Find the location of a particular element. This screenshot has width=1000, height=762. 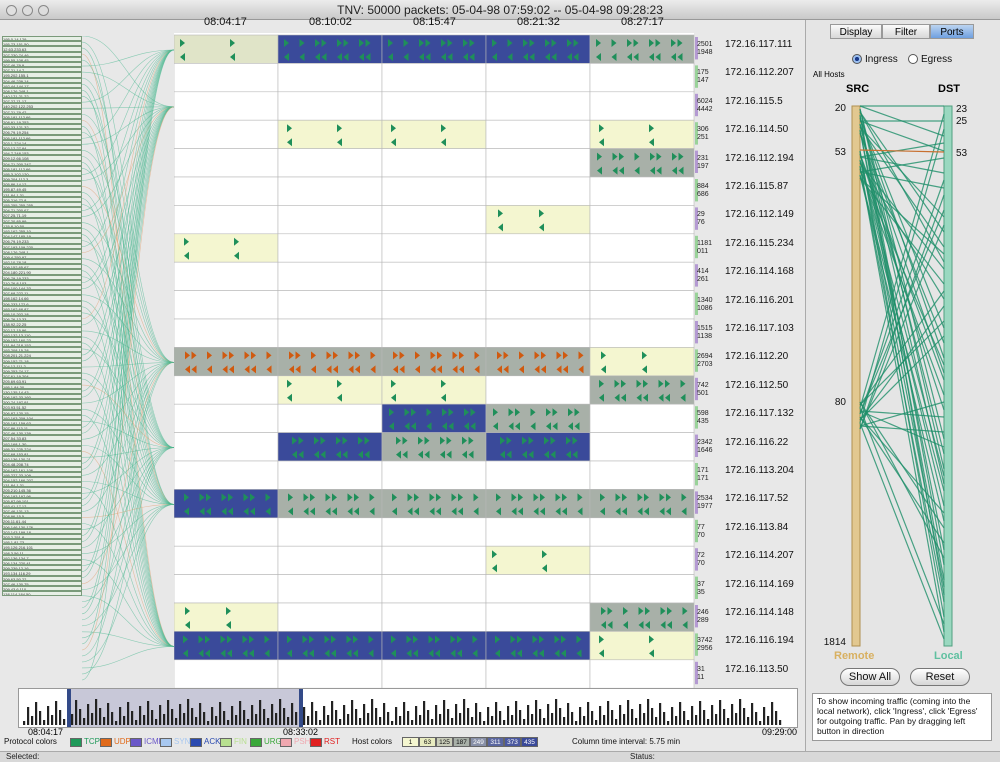

remote-ip-item: 138.114.184.50 is located at coordinates (42, 594).